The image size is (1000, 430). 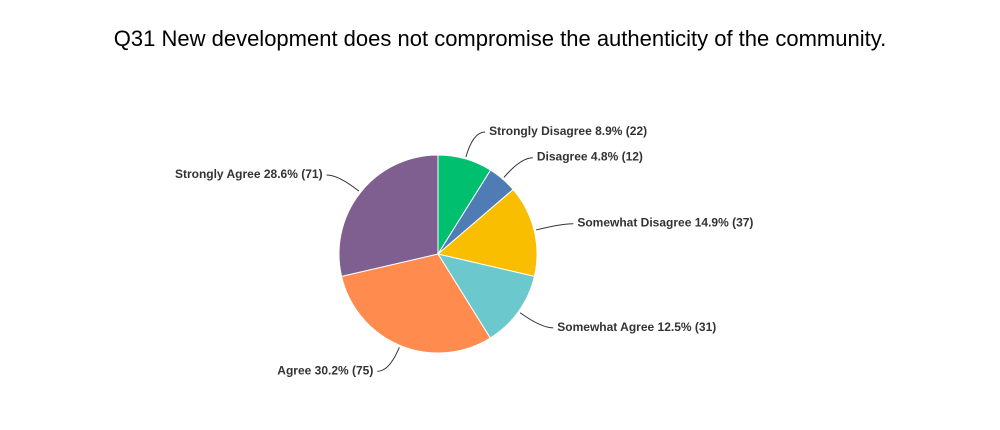 I want to click on slice-label: Somewhat Agree 12.5% (31), so click(x=636, y=327).